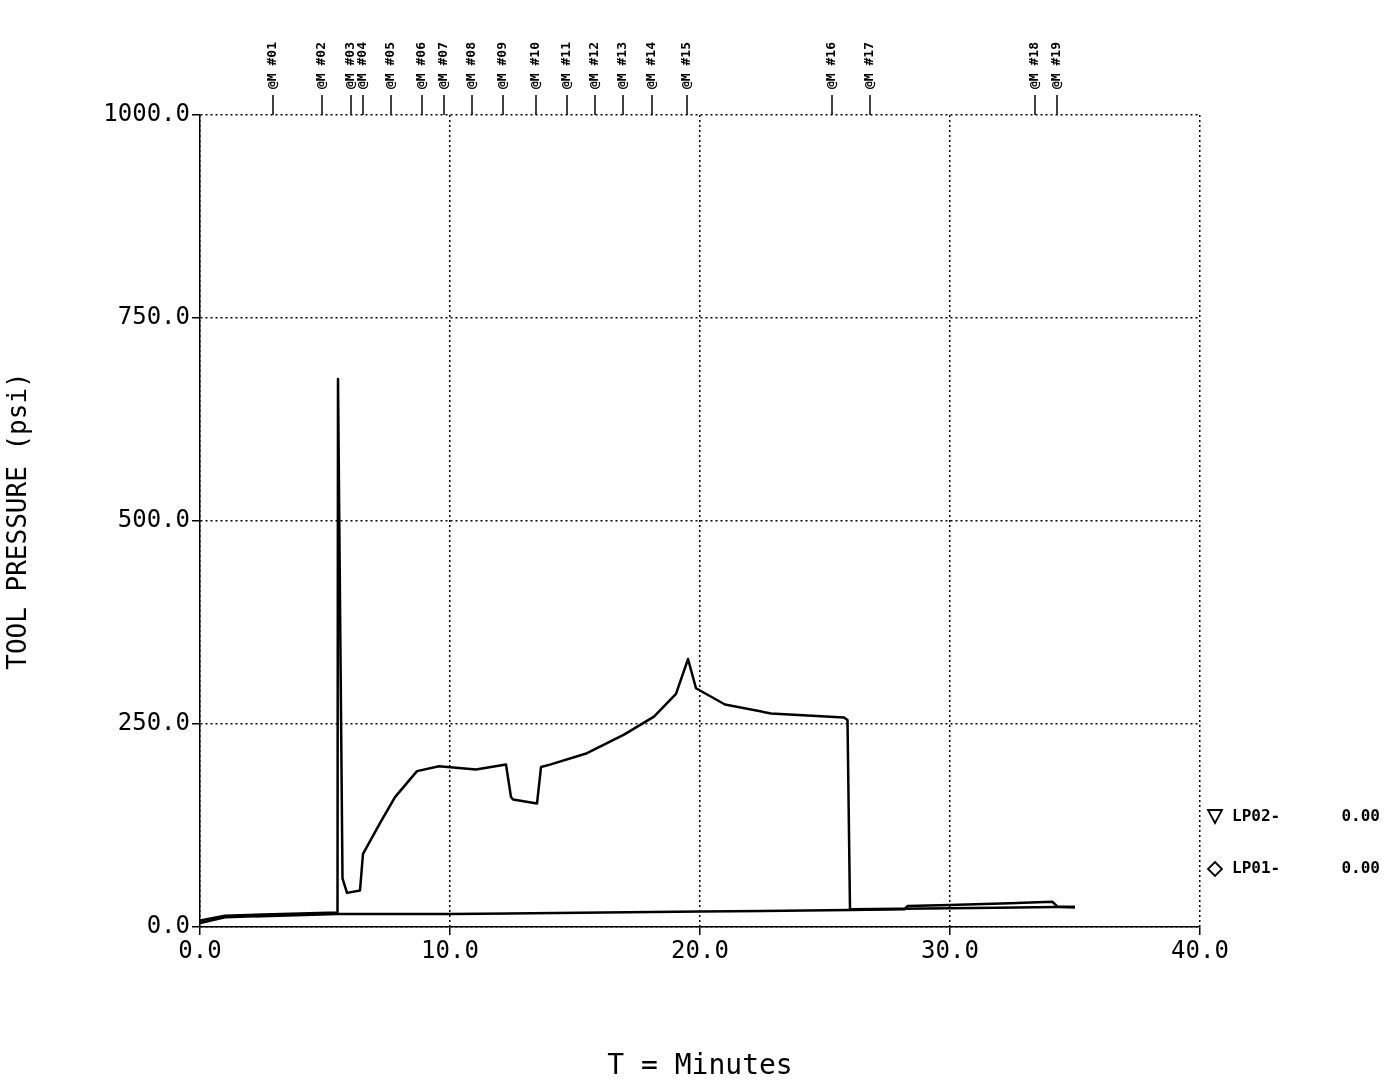 The image size is (1396, 1088). Describe the element at coordinates (686, 65) in the screenshot. I see `ref-line-label: @M #15` at that location.